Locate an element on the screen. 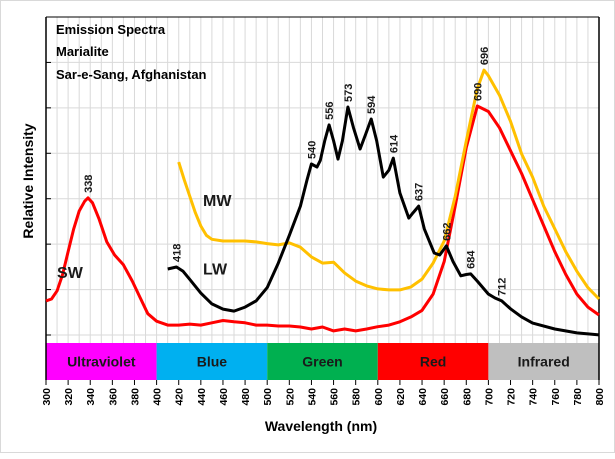 The width and height of the screenshot is (615, 459). title-line-2: Marialite is located at coordinates (82, 51).